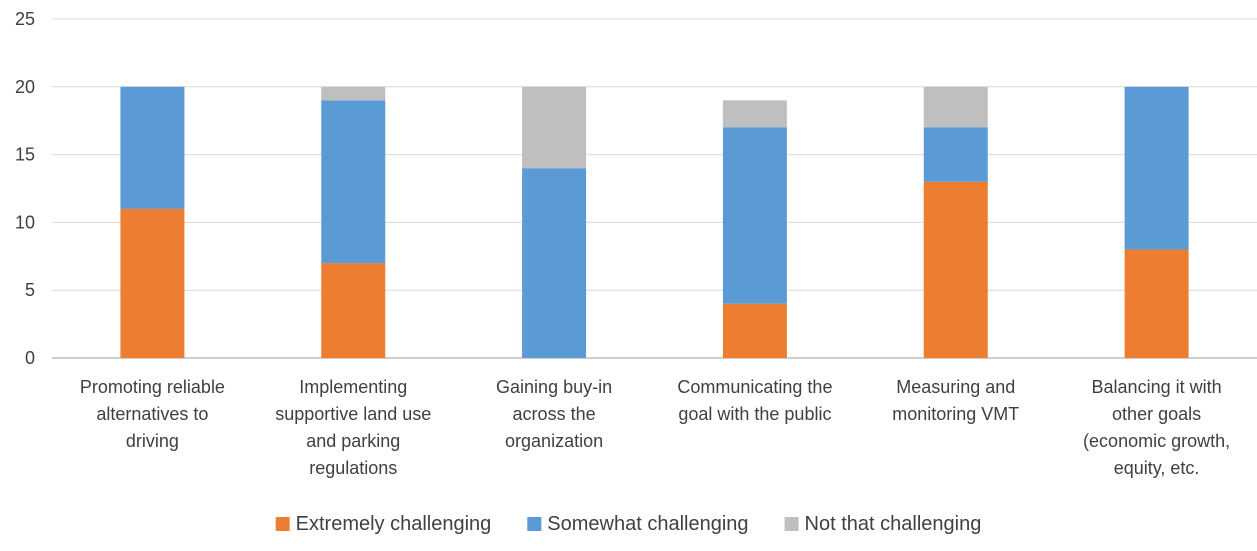 The image size is (1257, 551). What do you see at coordinates (25, 19) in the screenshot?
I see `y-tick-label: 25` at bounding box center [25, 19].